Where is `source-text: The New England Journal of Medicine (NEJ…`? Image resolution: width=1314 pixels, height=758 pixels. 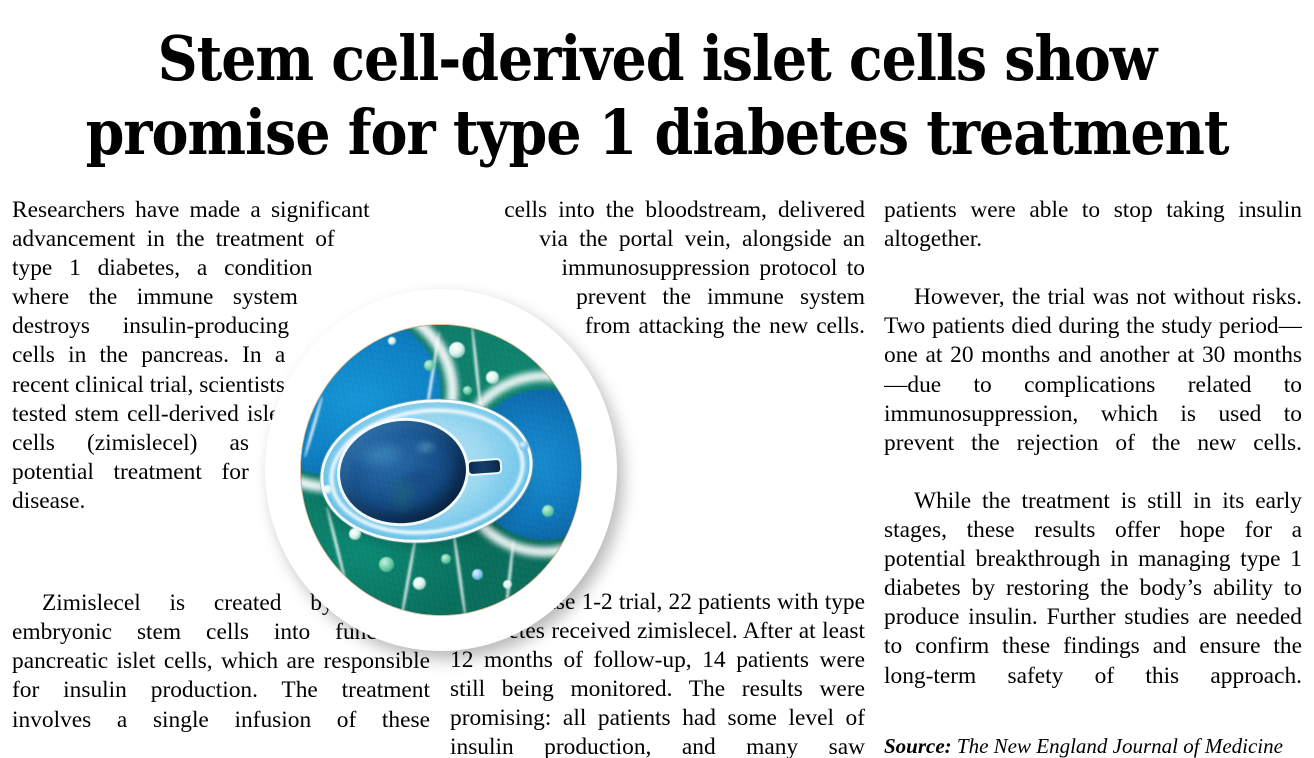 source-text: The New England Journal of Medicine (NEJ… is located at coordinates (1119, 745).